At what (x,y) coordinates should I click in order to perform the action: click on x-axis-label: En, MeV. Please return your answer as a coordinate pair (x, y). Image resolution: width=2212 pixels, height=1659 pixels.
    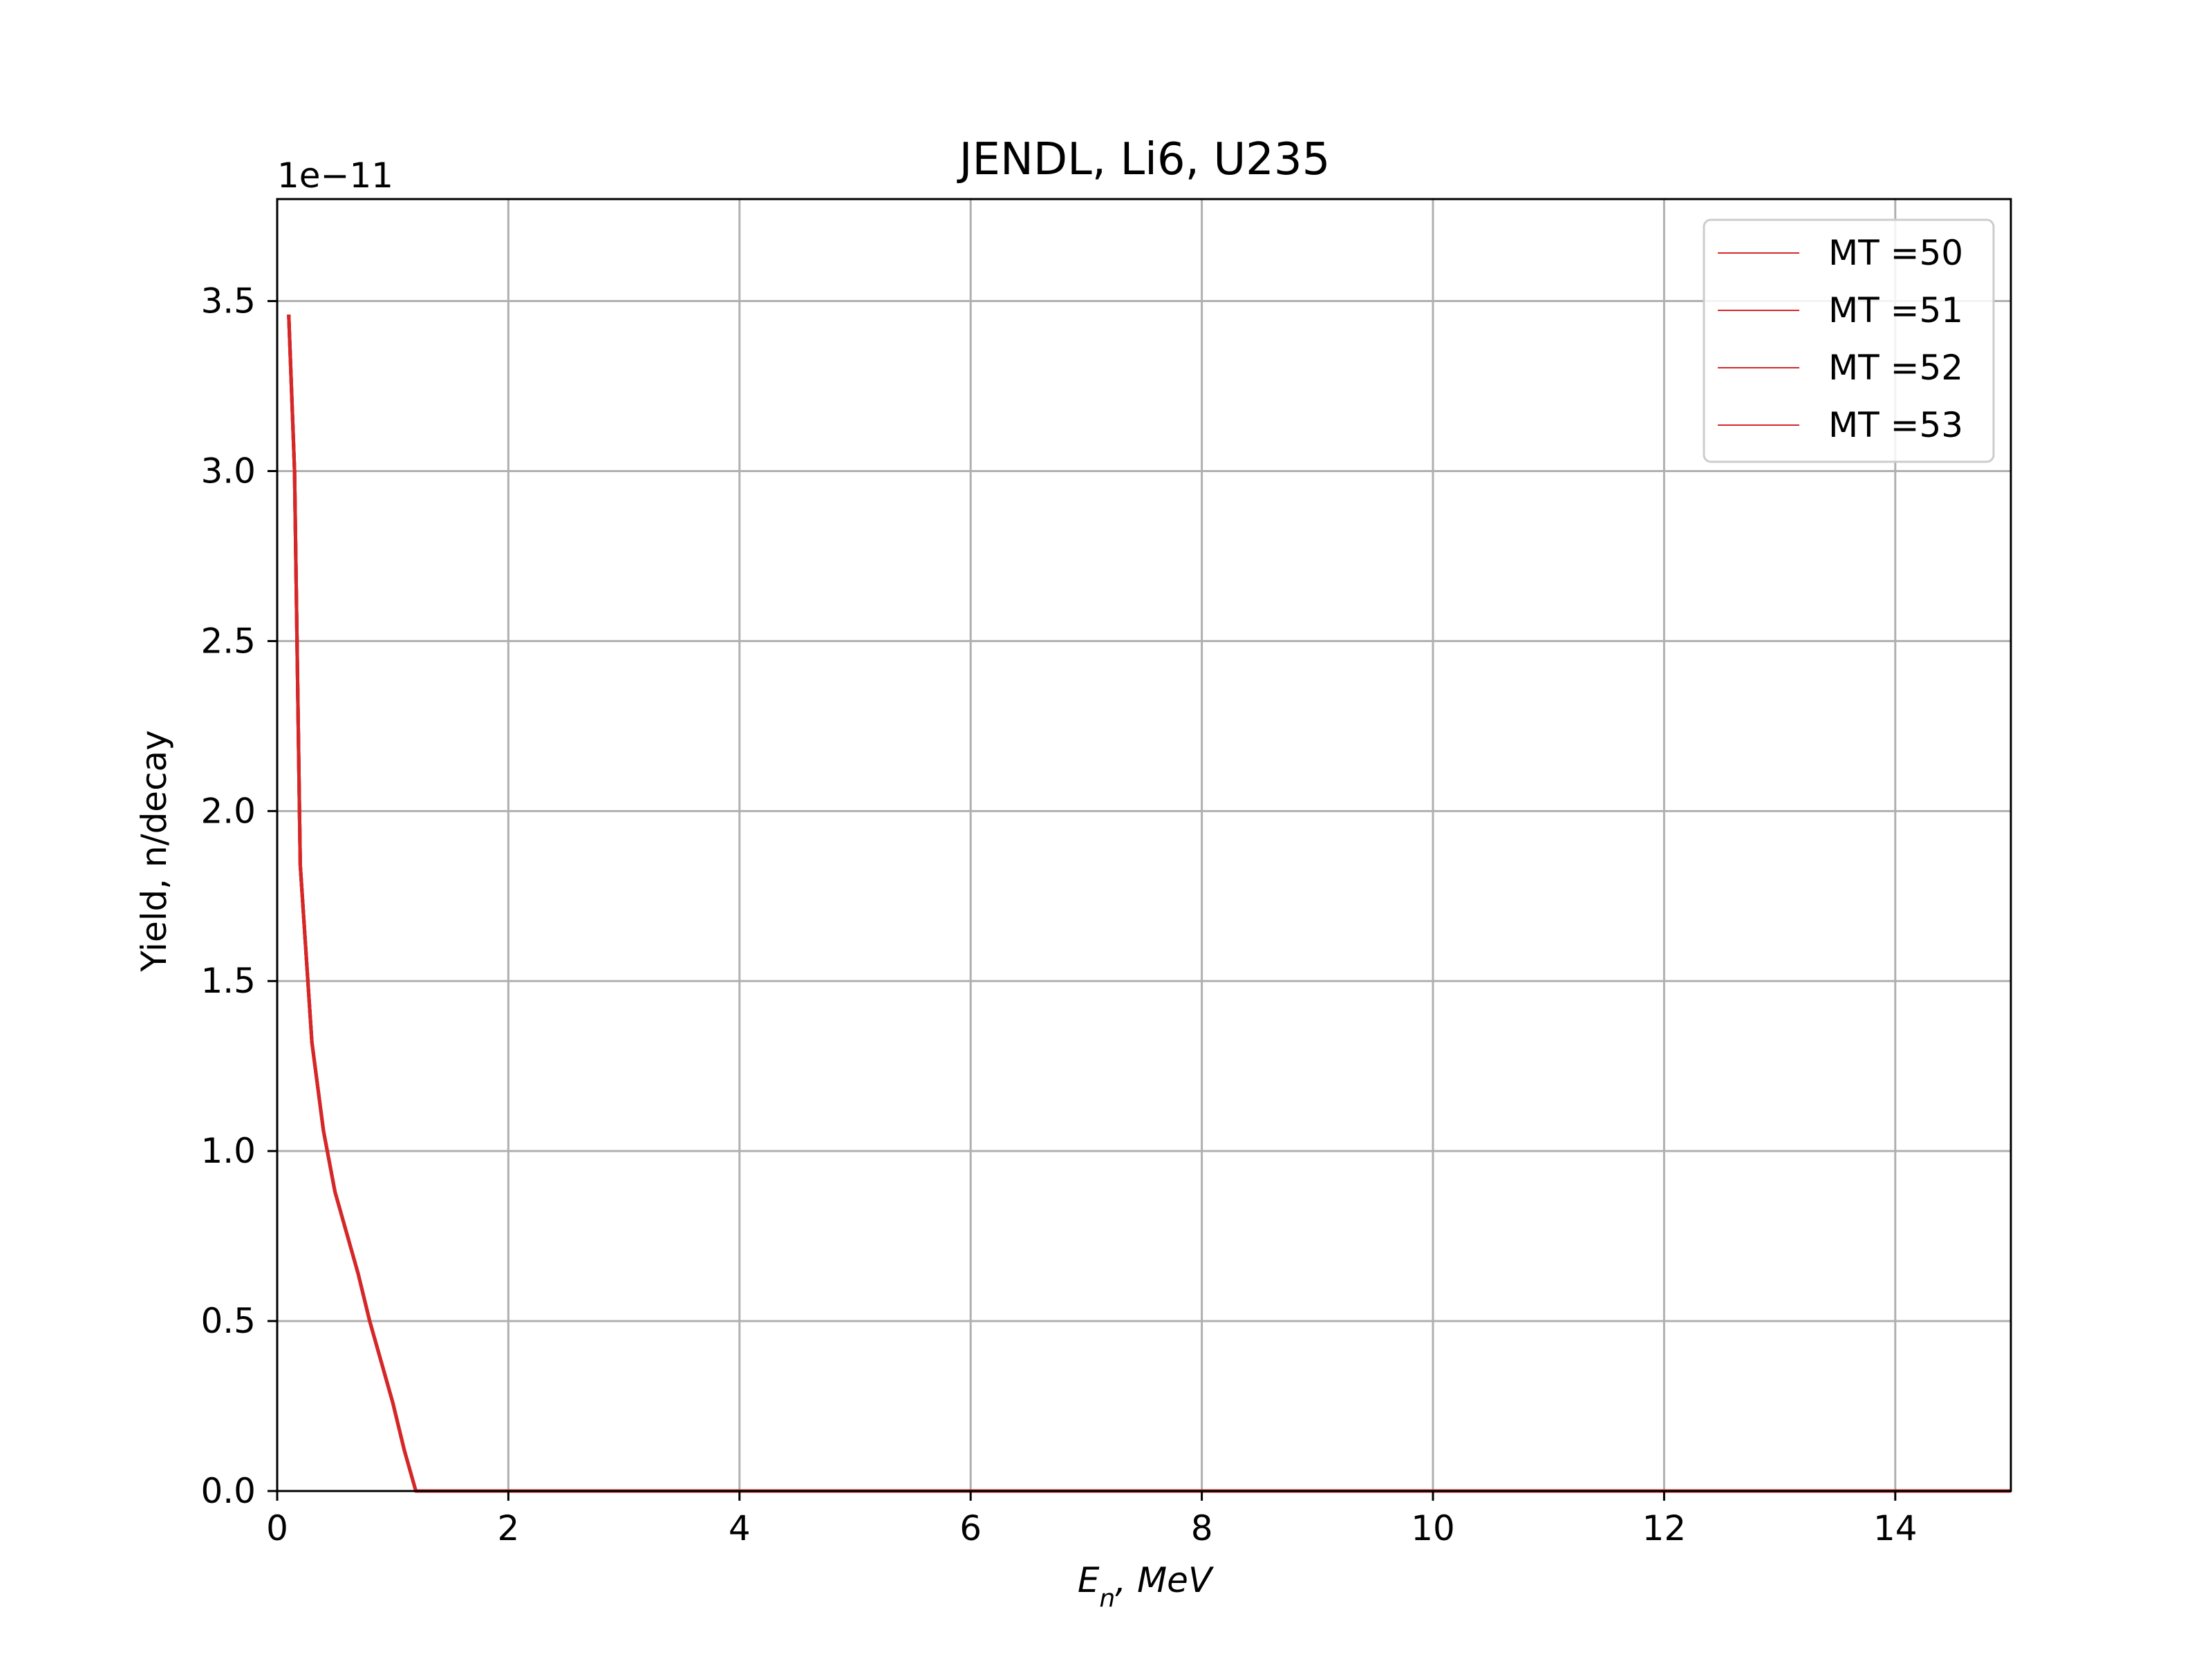
    Looking at the image, I should click on (1146, 1586).